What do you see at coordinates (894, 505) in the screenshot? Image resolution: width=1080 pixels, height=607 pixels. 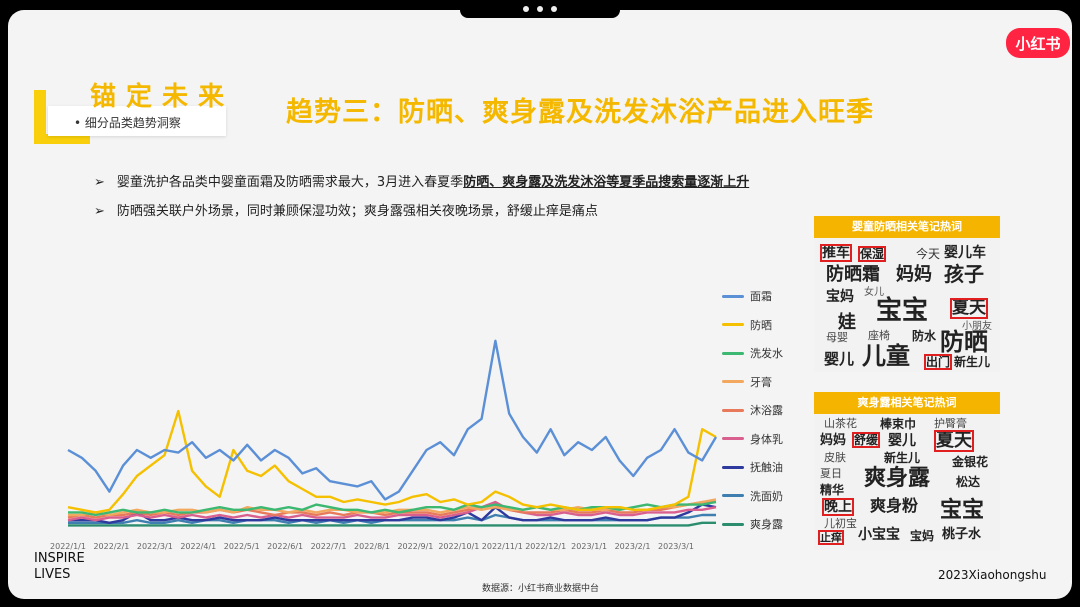 I see `cloud-word: 爽身粉` at bounding box center [894, 505].